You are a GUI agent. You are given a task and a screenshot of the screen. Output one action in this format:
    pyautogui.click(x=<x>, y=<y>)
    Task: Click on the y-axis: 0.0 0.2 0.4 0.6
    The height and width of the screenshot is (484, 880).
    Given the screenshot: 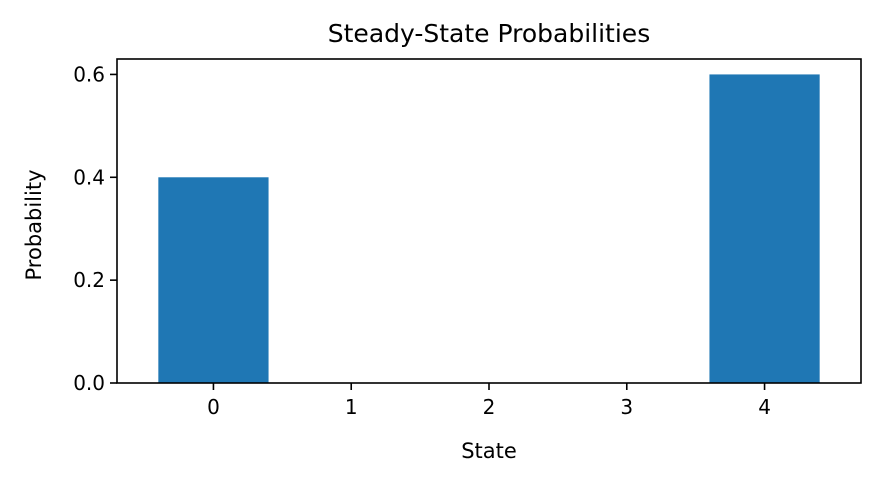 What is the action you would take?
    pyautogui.click(x=95, y=228)
    